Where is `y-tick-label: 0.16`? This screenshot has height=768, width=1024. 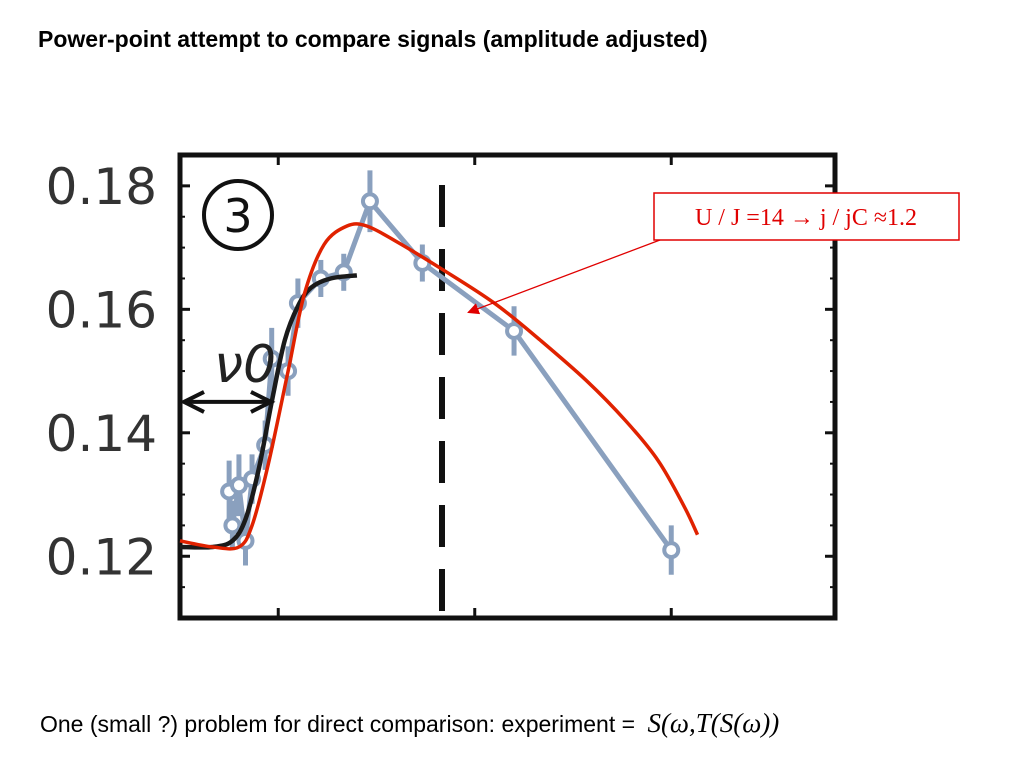
y-tick-label: 0.16 is located at coordinates (101, 310).